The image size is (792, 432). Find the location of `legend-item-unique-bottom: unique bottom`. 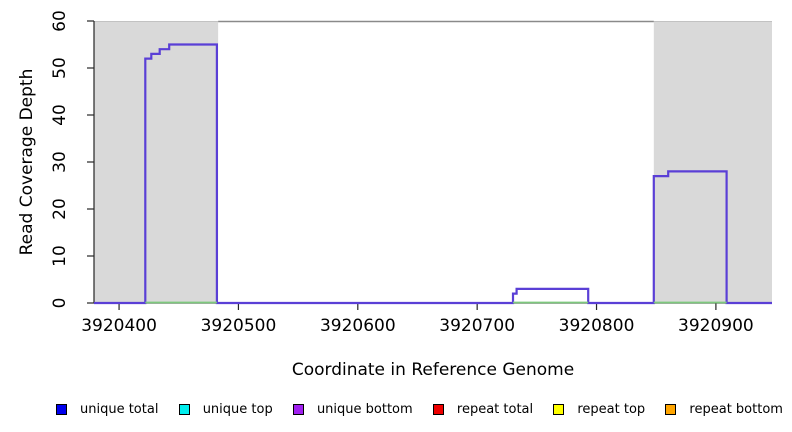

legend-item-unique-bottom: unique bottom is located at coordinates (352, 409).